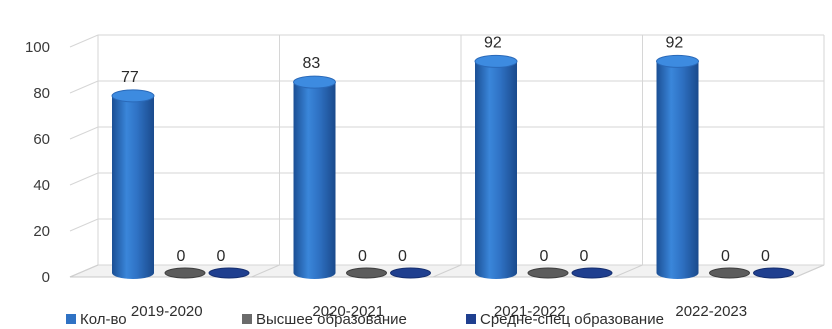 The height and width of the screenshot is (329, 832). What do you see at coordinates (46, 277) in the screenshot?
I see `y-tick-label: 0` at bounding box center [46, 277].